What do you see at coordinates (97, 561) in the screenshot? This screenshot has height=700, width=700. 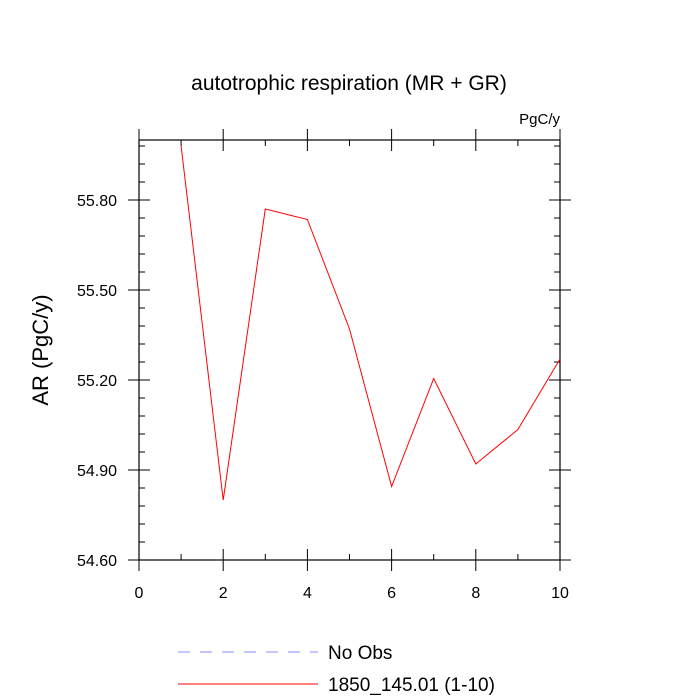 I see `y-tick-label: 54.60` at bounding box center [97, 561].